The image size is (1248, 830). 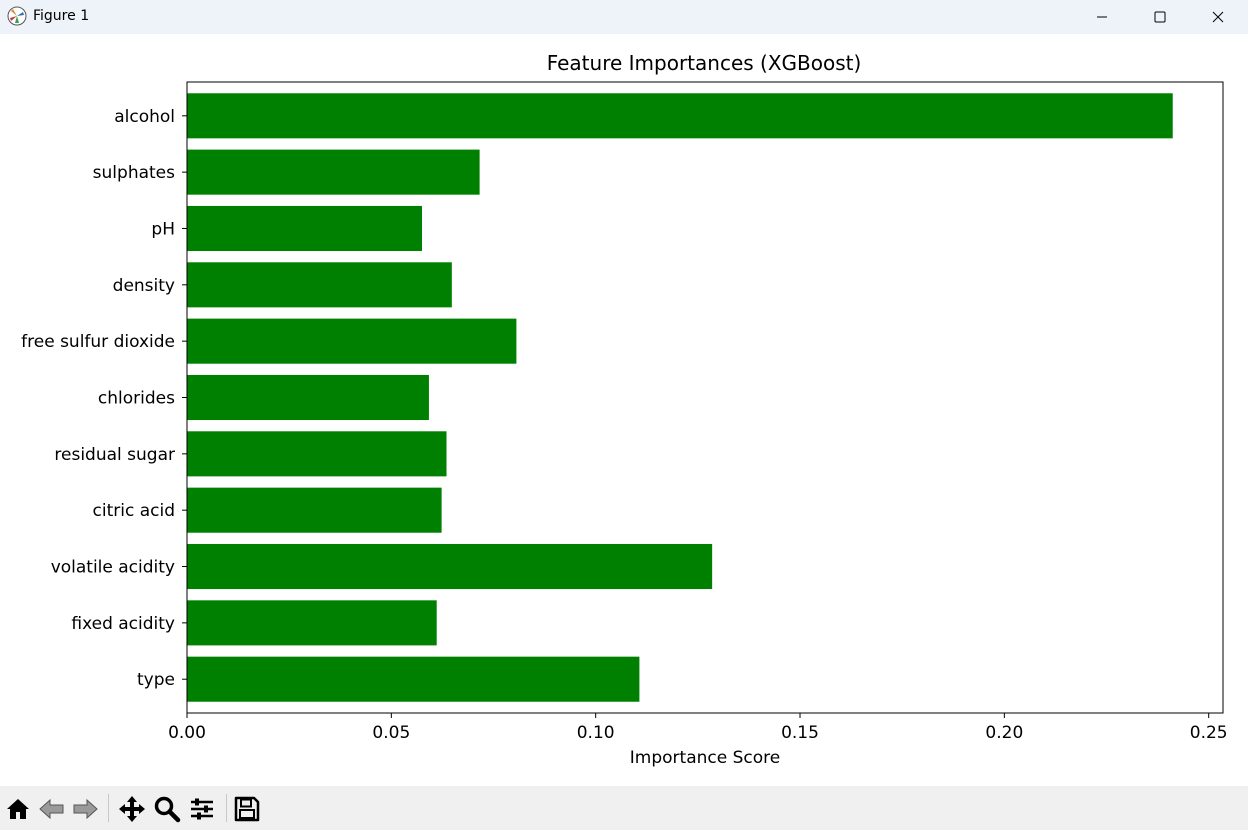 What do you see at coordinates (98, 342) in the screenshot?
I see `y-tick-label: free sulfur dioxide` at bounding box center [98, 342].